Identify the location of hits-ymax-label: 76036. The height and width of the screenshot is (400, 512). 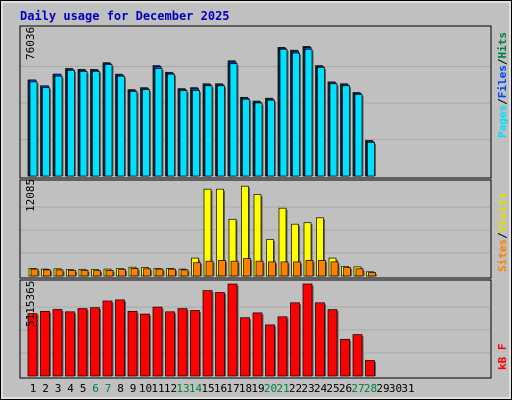
(30, 43).